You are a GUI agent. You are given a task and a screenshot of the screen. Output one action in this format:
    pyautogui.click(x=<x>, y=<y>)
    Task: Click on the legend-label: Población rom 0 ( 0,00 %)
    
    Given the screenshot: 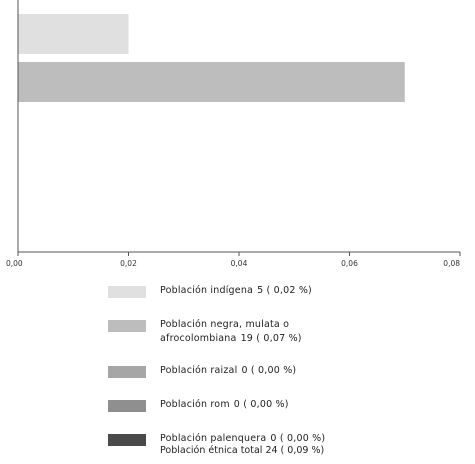 What is the action you would take?
    pyautogui.click(x=224, y=404)
    